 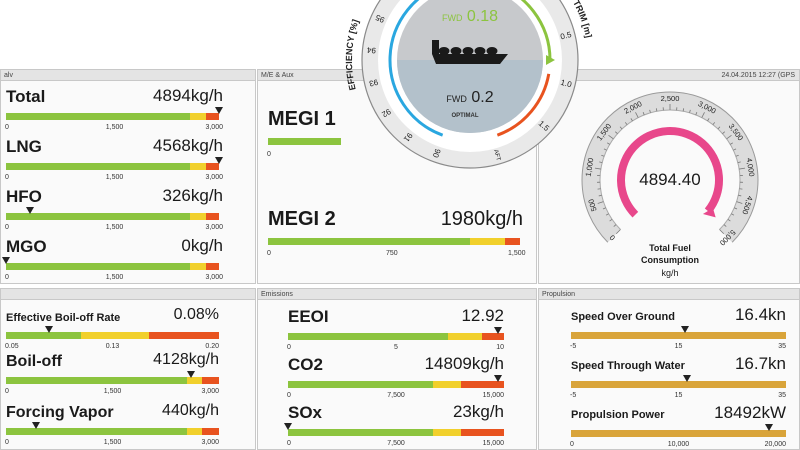 What do you see at coordinates (684, 329) in the screenshot?
I see `propulsion-row-0-marker` at bounding box center [684, 329].